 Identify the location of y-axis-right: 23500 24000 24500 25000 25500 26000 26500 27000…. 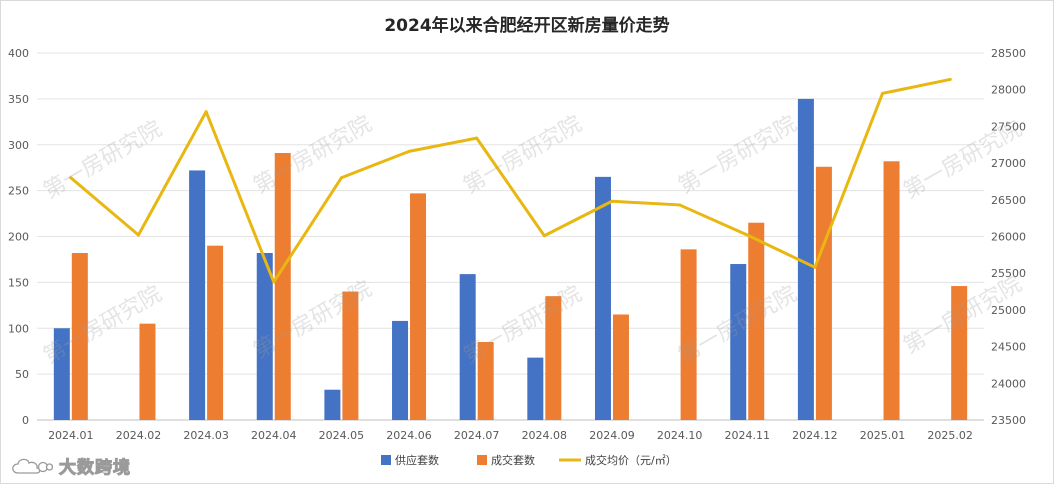
(1008, 237).